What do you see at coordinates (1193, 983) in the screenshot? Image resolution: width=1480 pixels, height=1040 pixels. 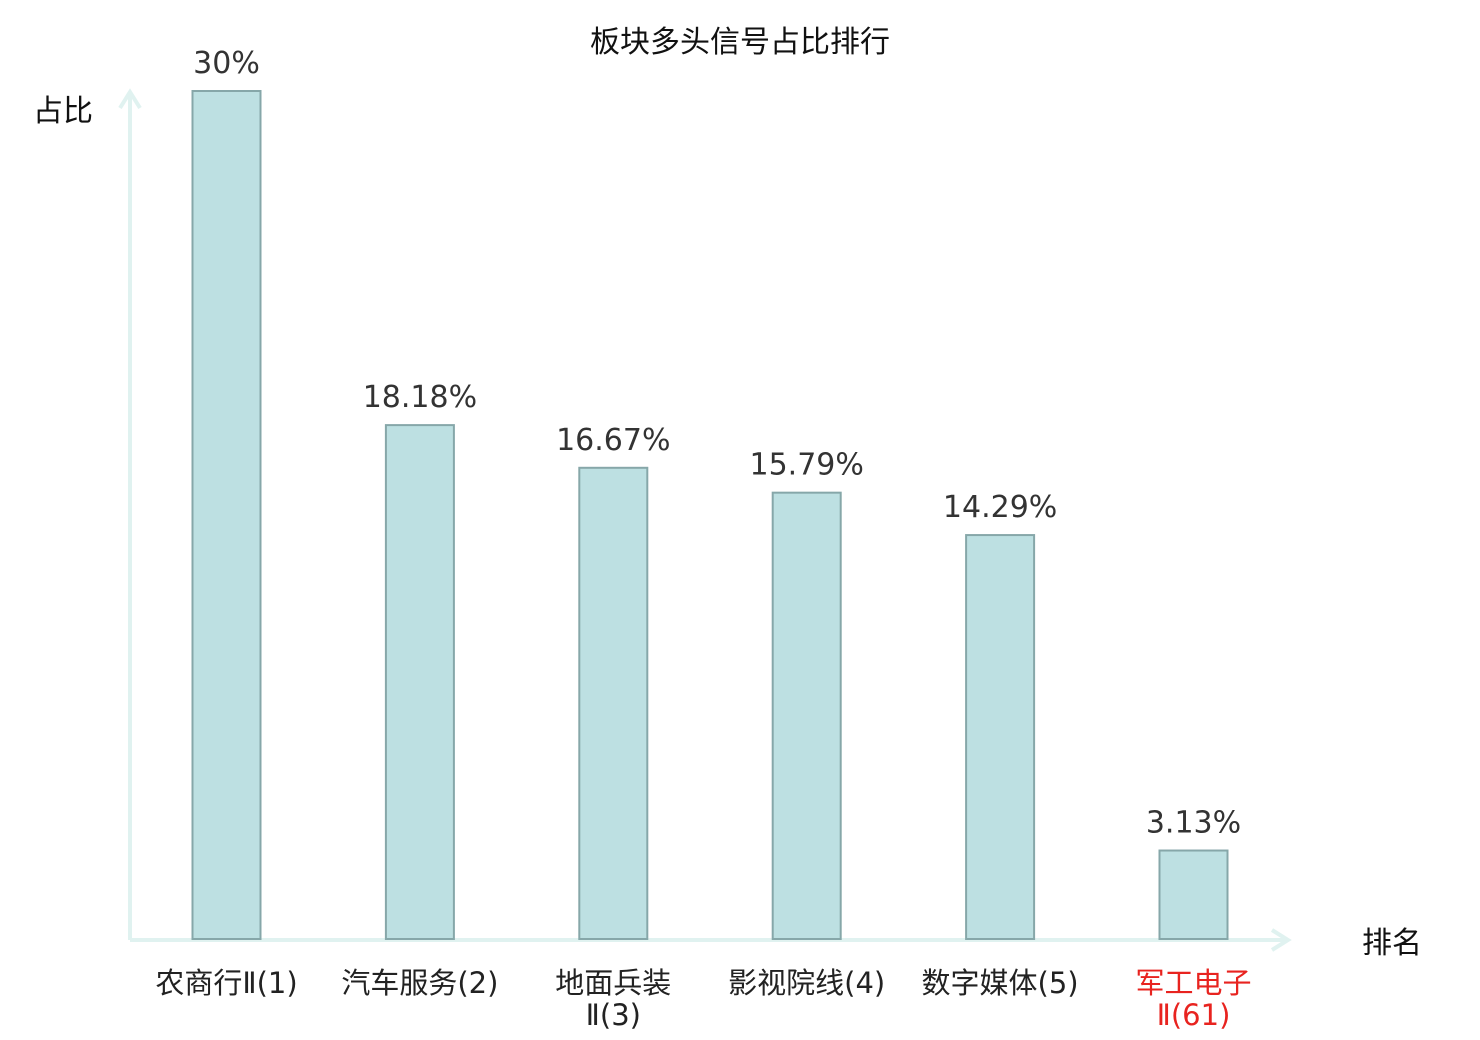 I see `x-tick-label: 军工电子` at bounding box center [1193, 983].